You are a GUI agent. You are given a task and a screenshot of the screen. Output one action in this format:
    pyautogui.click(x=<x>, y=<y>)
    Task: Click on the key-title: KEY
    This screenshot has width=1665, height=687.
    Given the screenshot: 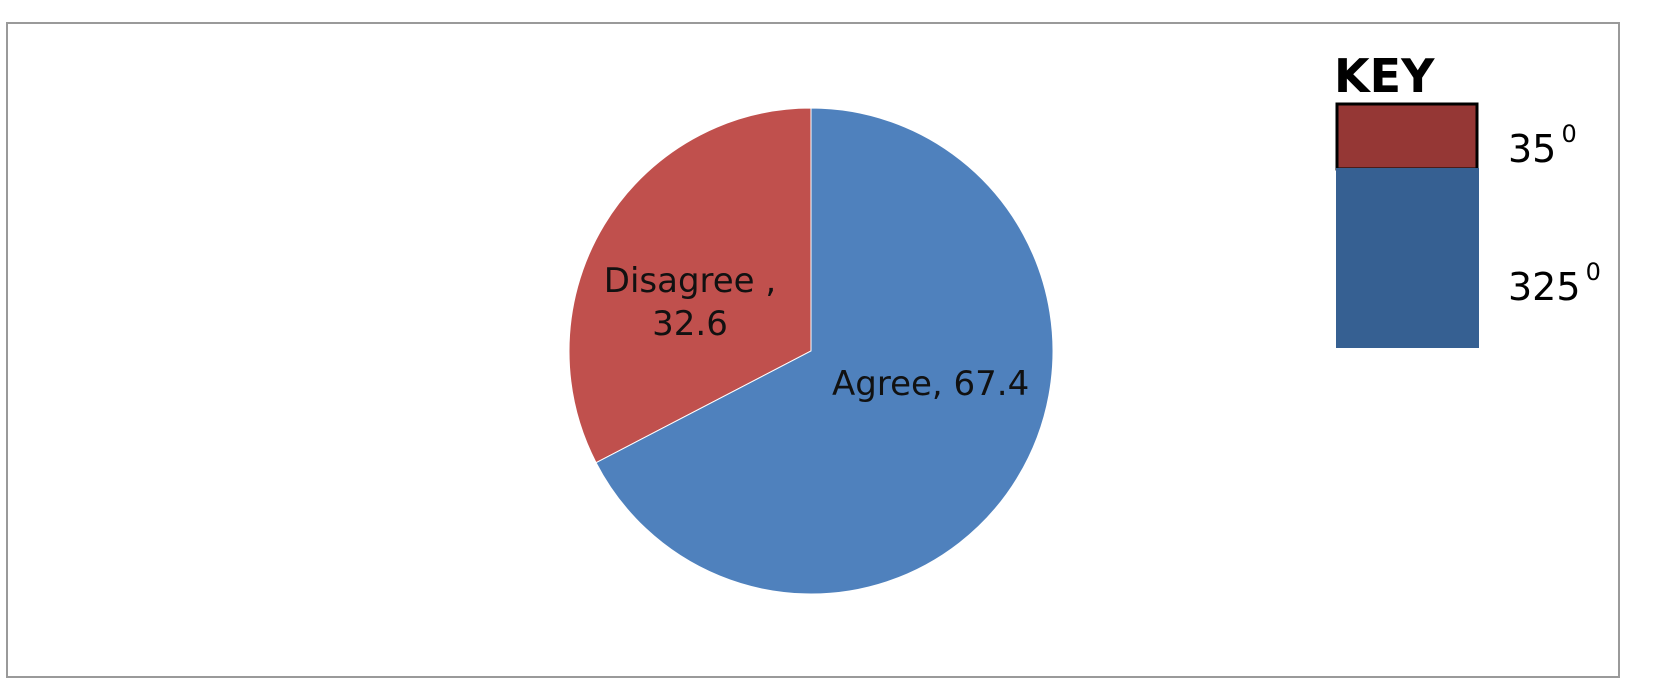 What is the action you would take?
    pyautogui.click(x=1384, y=76)
    